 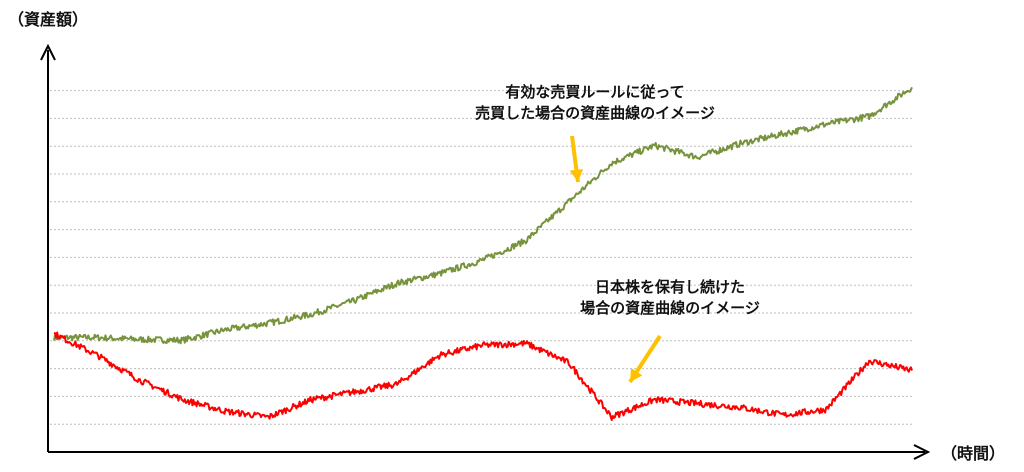 What do you see at coordinates (670, 308) in the screenshot?
I see `annotation-line: 場合の資産曲線のイメージ` at bounding box center [670, 308].